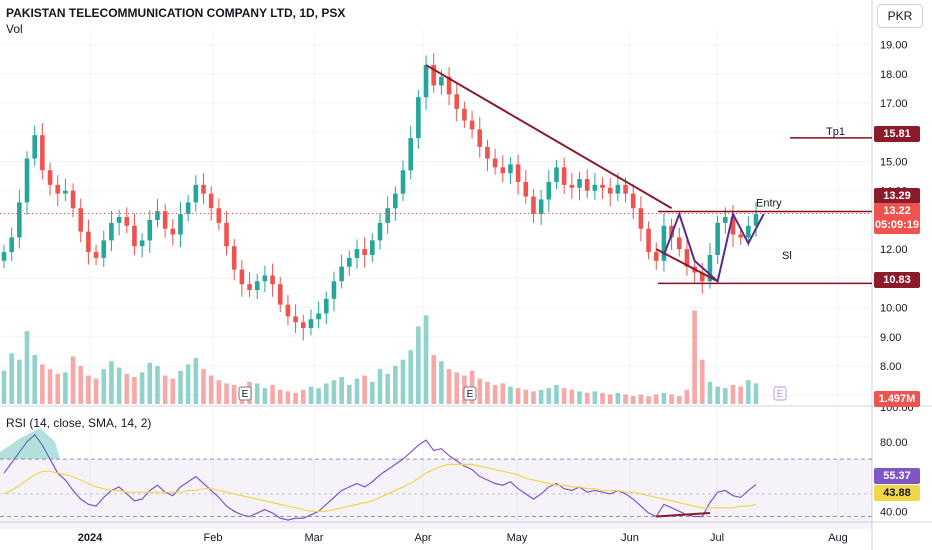 This screenshot has height=550, width=932. Describe the element at coordinates (213, 538) in the screenshot. I see `time-tick-label: Feb` at that location.